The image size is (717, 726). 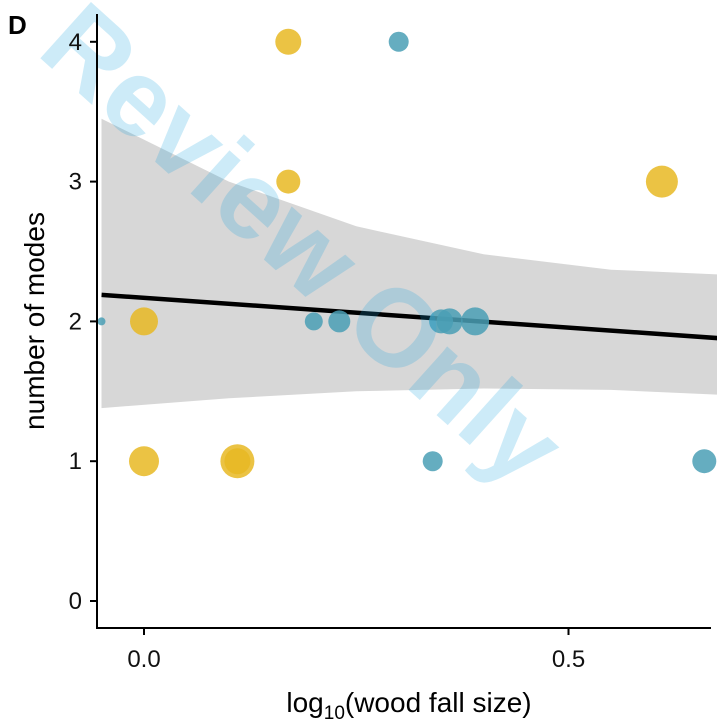 I want to click on x-axis-title-main: log, so click(x=304, y=702).